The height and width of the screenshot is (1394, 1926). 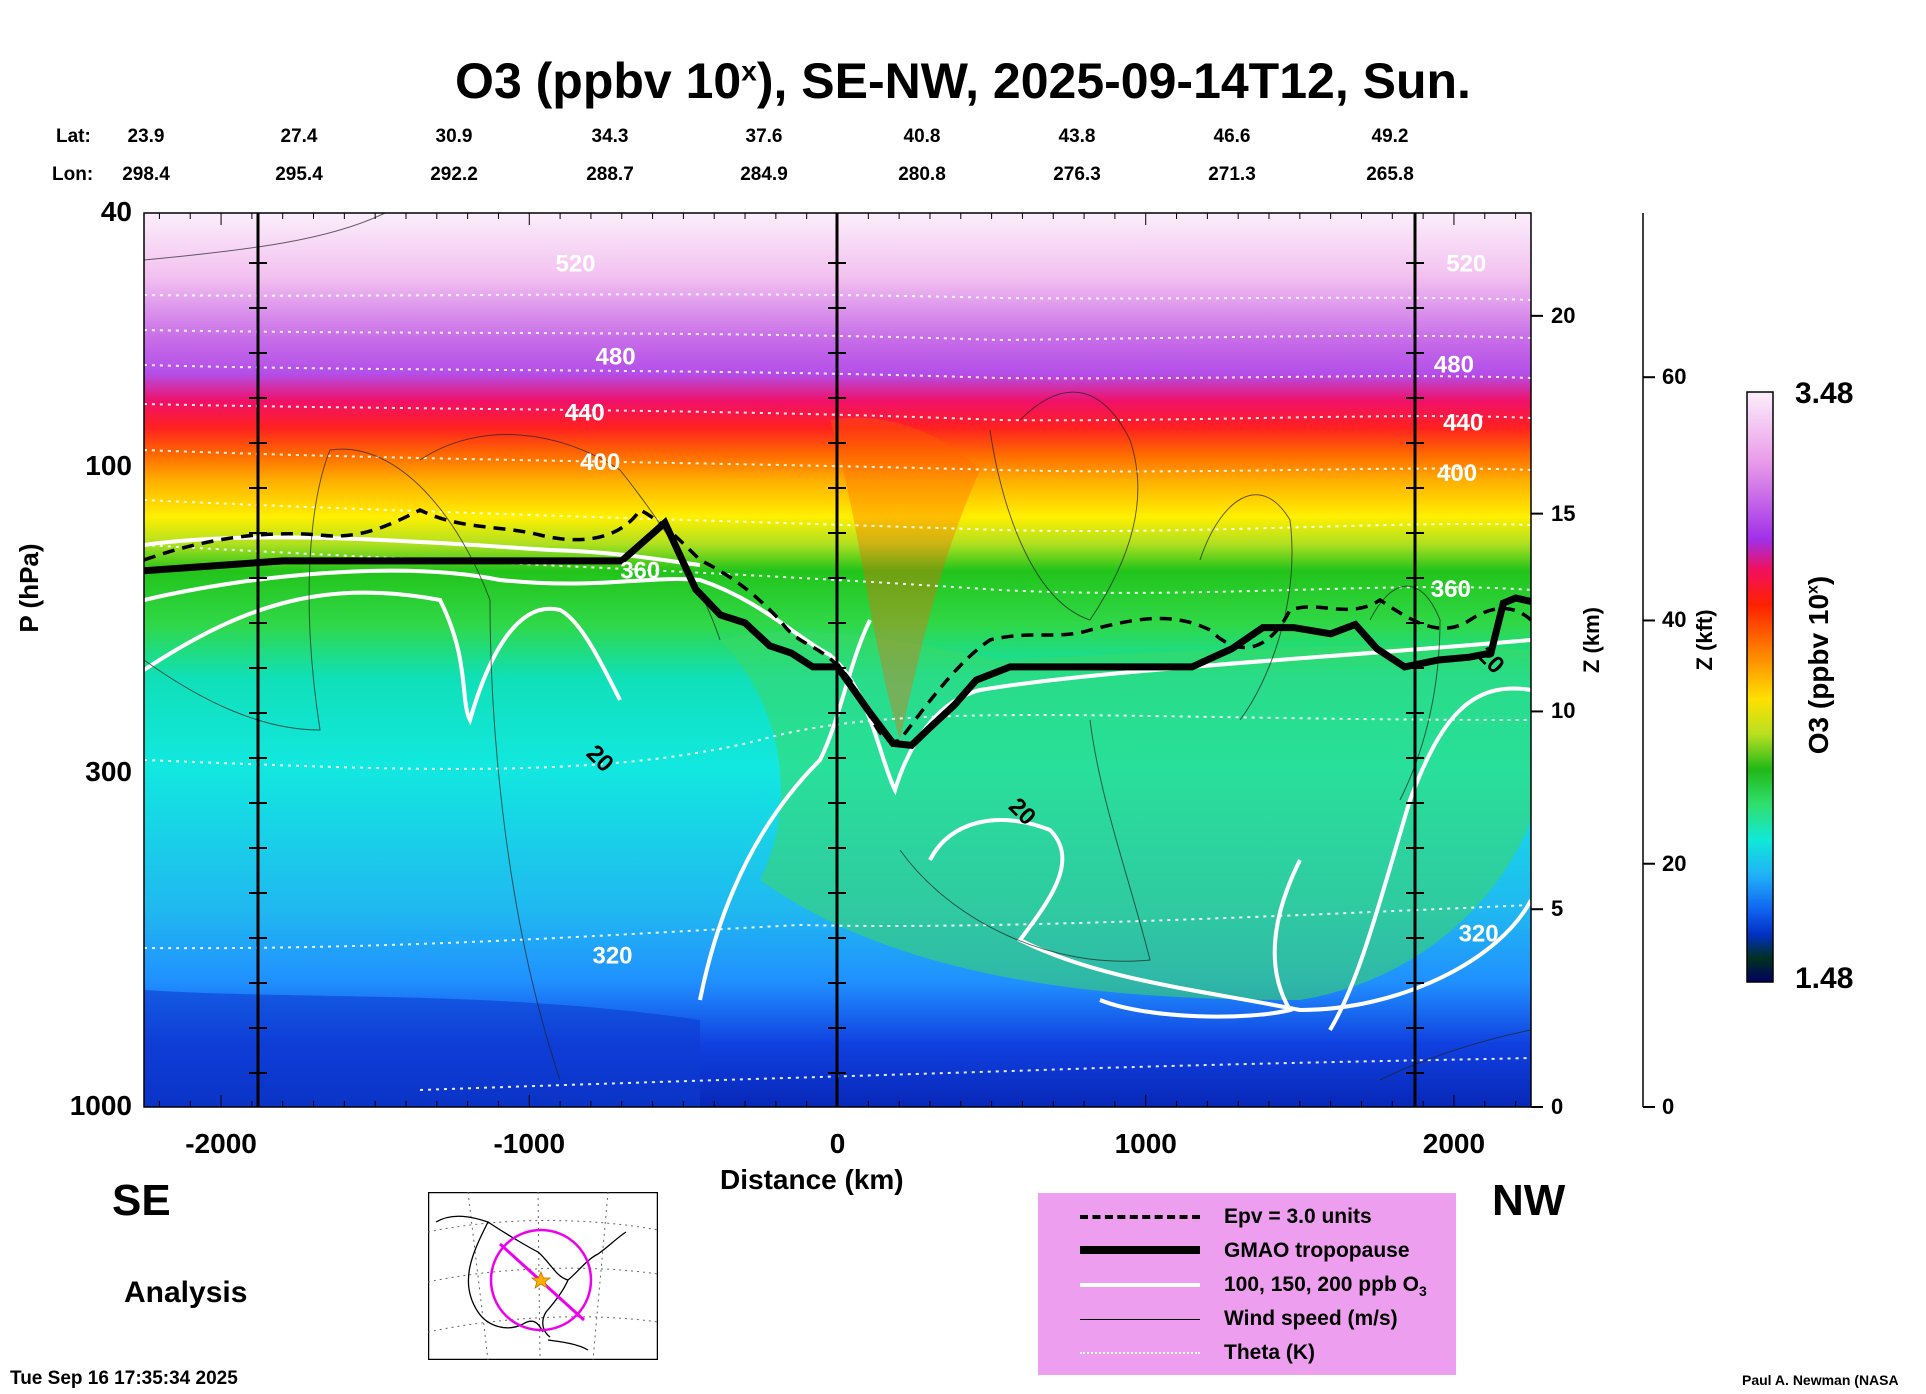 I want to click on z-kft-tick-label: 20, so click(x=1674, y=863).